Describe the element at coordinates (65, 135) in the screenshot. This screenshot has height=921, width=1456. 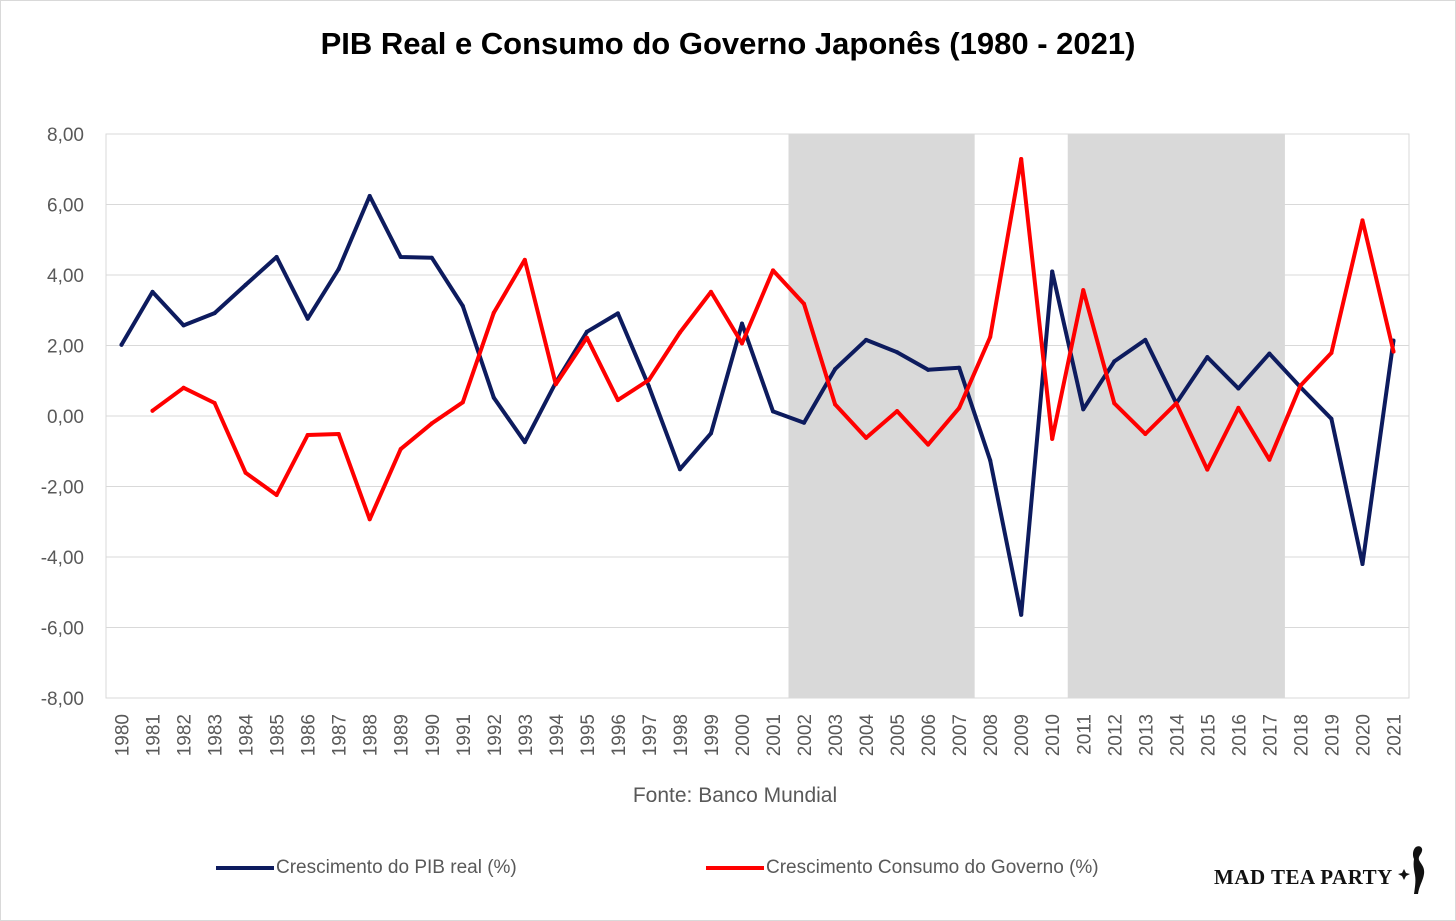
I see `y-tick-label: 8,00` at that location.